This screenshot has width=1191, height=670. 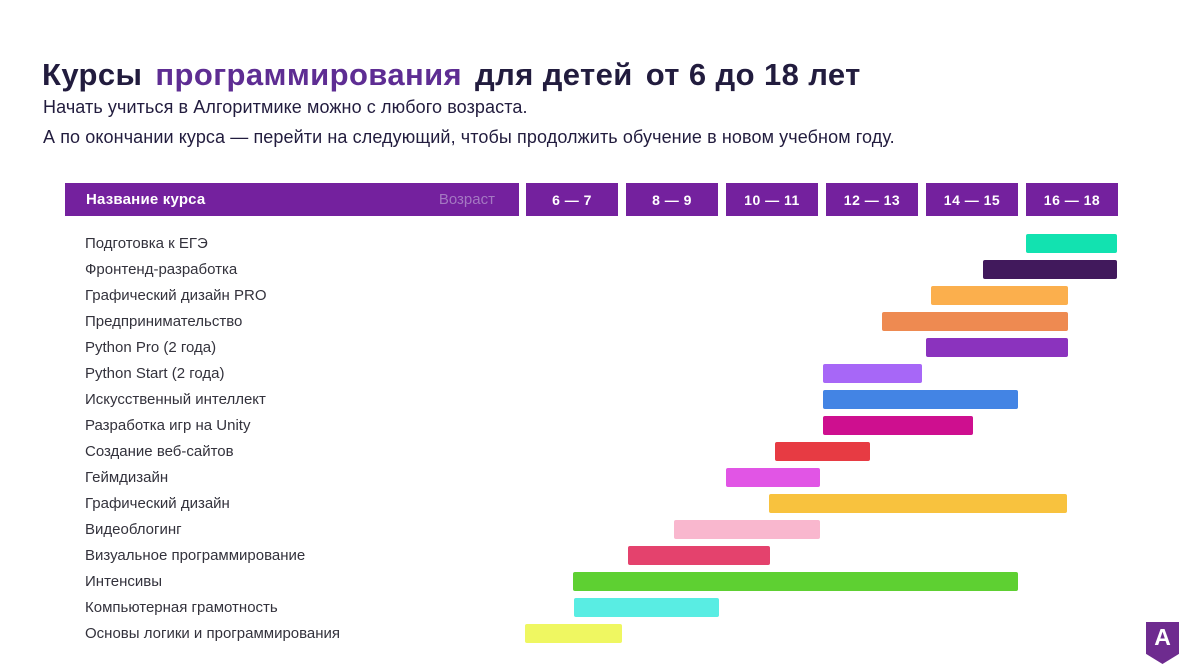 I want to click on course-label: Геймдизайн, so click(x=127, y=477).